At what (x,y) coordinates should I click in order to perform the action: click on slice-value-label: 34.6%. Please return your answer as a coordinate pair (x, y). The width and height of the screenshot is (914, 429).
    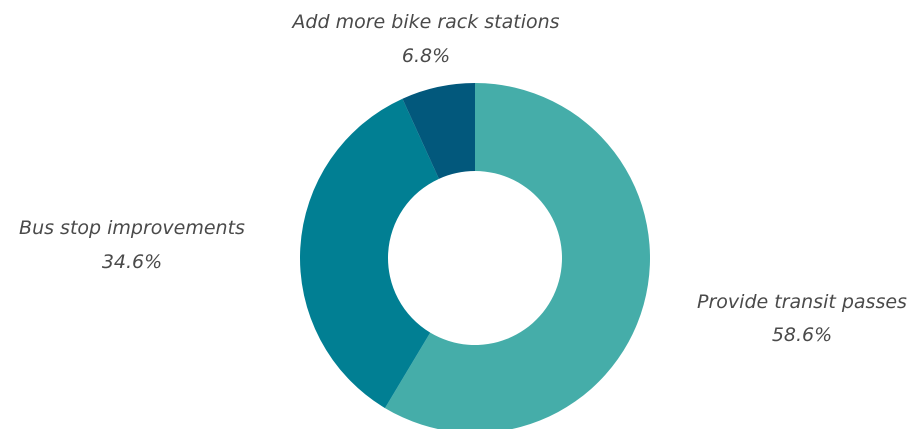
    Looking at the image, I should click on (132, 262).